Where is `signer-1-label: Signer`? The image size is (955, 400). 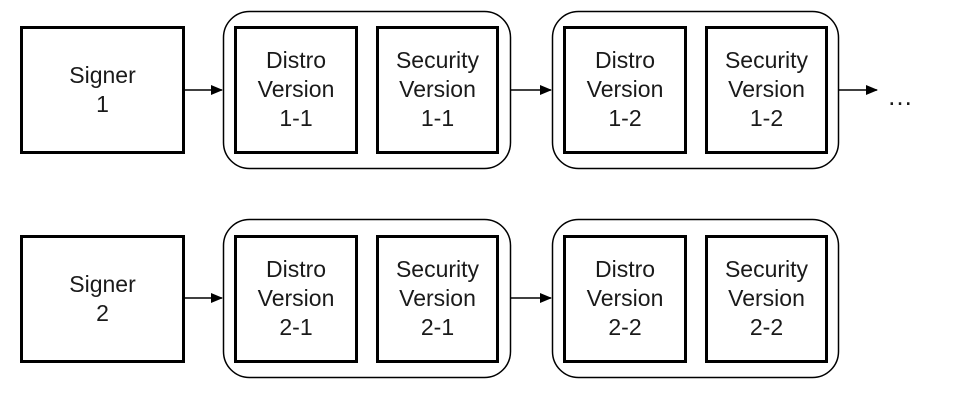 signer-1-label: Signer is located at coordinates (102, 75).